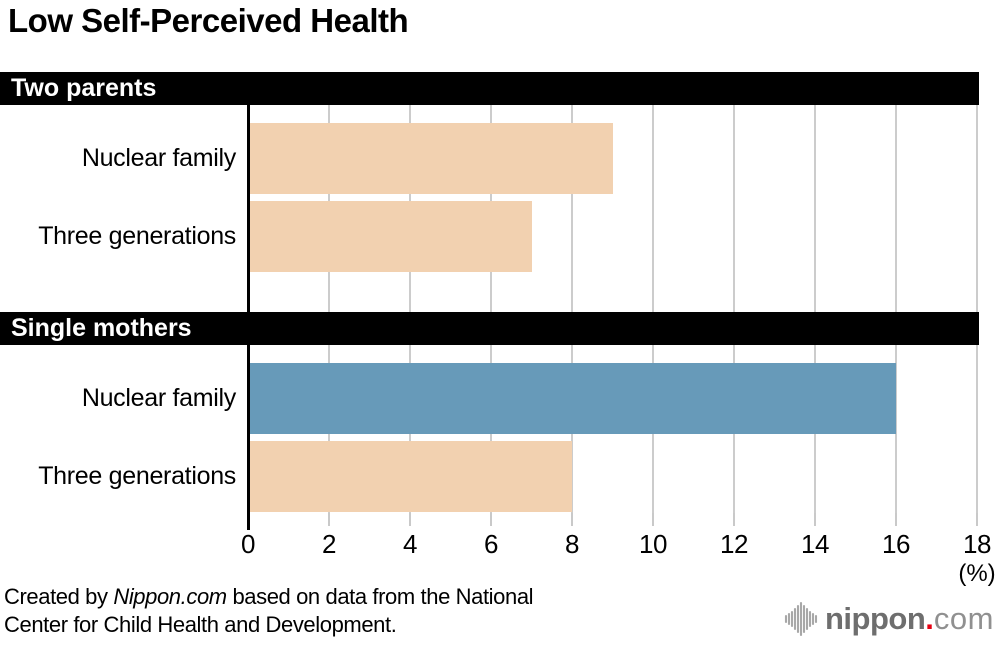  What do you see at coordinates (489, 88) in the screenshot?
I see `section-header-two-parents: Two parents` at bounding box center [489, 88].